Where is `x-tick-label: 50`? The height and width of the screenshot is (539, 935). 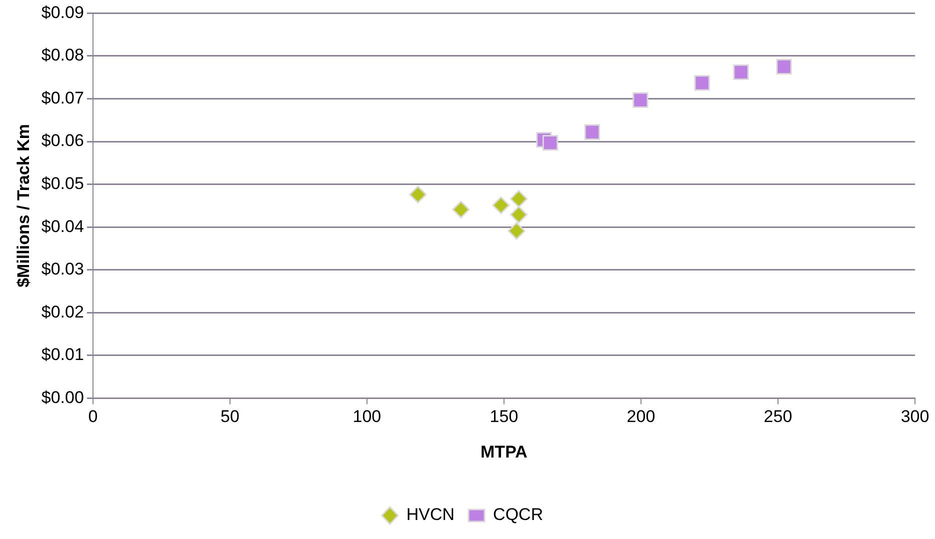 x-tick-label: 50 is located at coordinates (230, 416).